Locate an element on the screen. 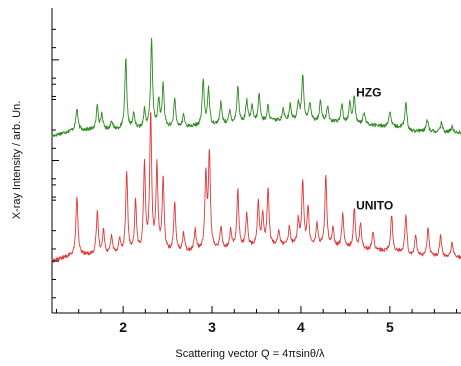 The height and width of the screenshot is (366, 461). x-tick-label: 2 is located at coordinates (123, 327).